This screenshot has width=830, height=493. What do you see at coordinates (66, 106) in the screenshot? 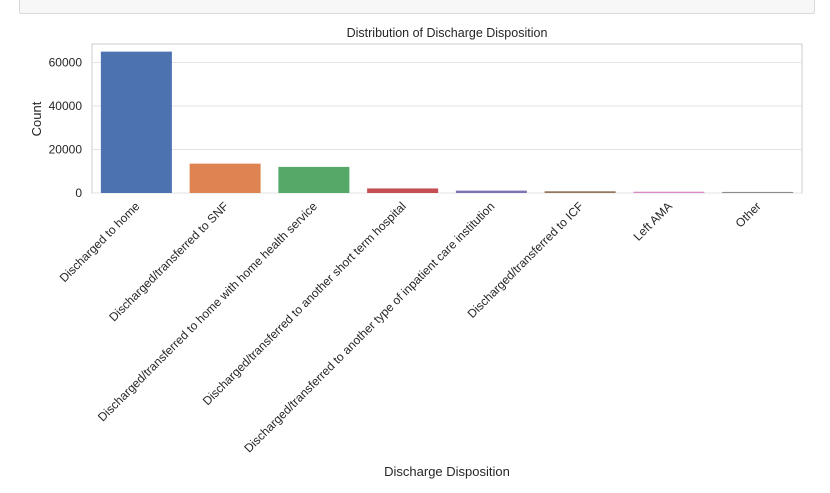
I see `y-tick-label: 40000` at bounding box center [66, 106].